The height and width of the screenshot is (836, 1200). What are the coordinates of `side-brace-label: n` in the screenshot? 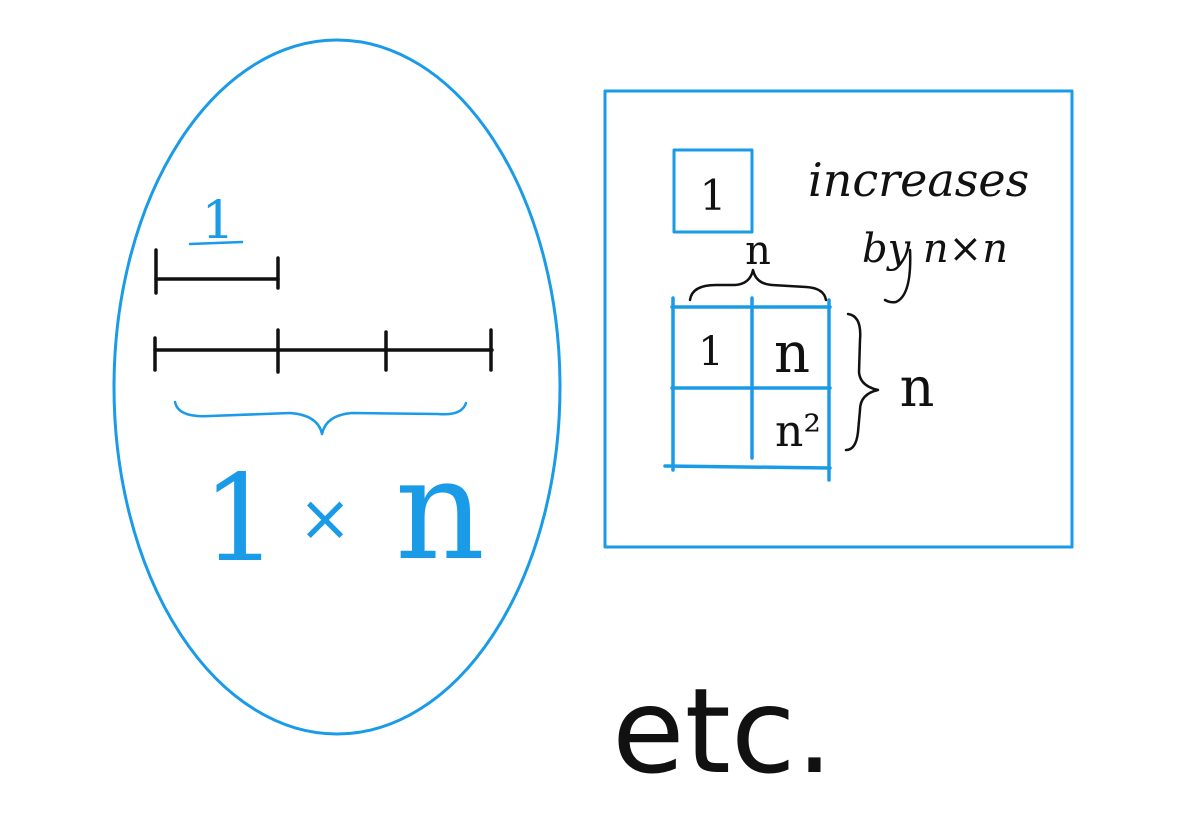 It's located at (917, 387).